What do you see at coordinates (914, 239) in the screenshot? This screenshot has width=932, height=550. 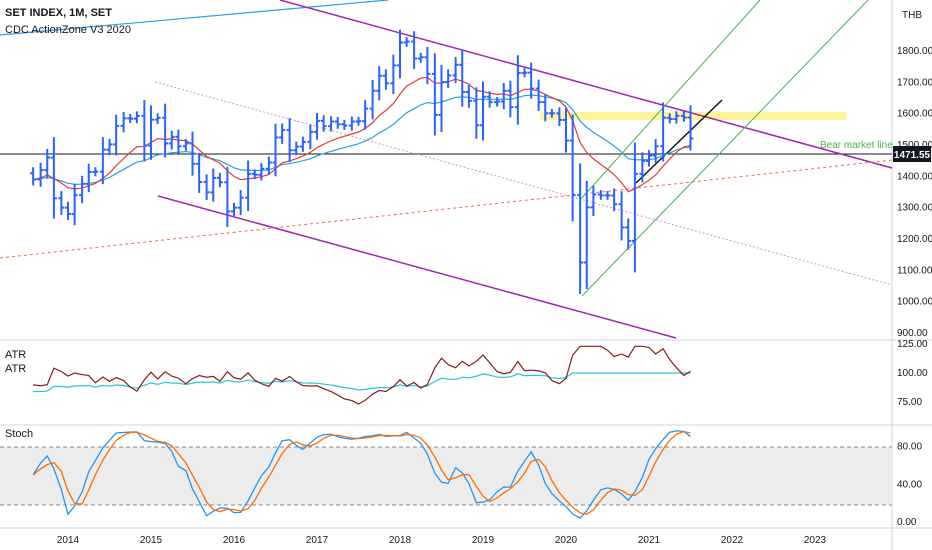 I see `price-tick-label: 1200.00` at bounding box center [914, 239].